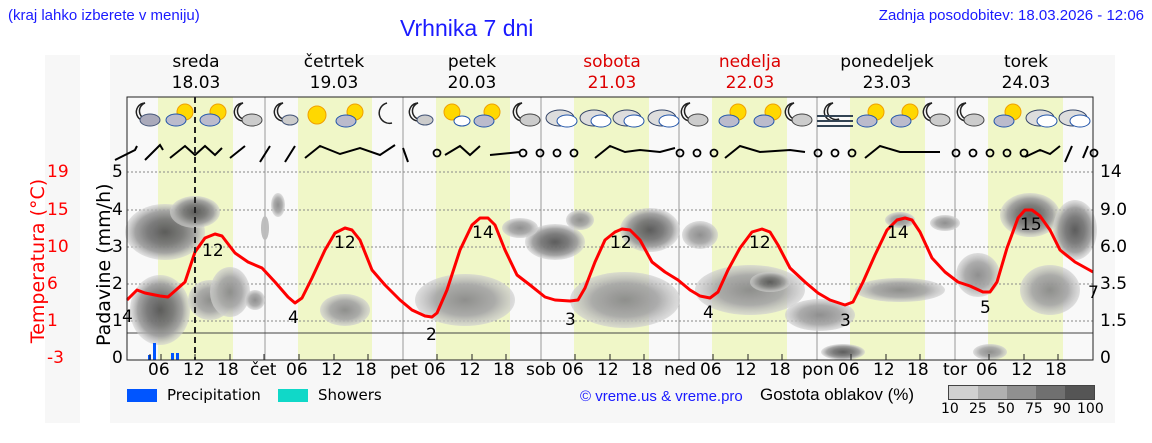 The height and width of the screenshot is (443, 1152). Describe the element at coordinates (117, 210) in the screenshot. I see `precip-tick: 4` at that location.